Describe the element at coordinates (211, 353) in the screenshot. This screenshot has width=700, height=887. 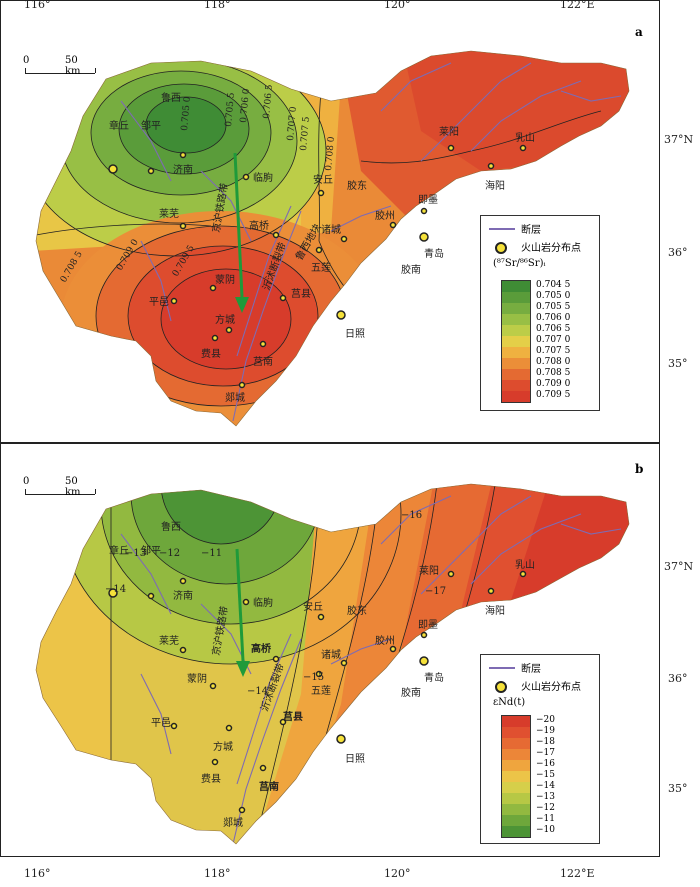
I see `place-feixian-a: 费县` at that location.